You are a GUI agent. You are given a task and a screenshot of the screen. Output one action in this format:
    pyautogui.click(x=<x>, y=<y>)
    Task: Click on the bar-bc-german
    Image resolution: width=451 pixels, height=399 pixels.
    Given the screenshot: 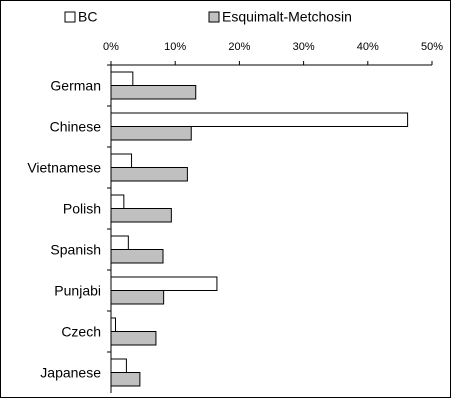 What is the action you would take?
    pyautogui.click(x=122, y=78)
    